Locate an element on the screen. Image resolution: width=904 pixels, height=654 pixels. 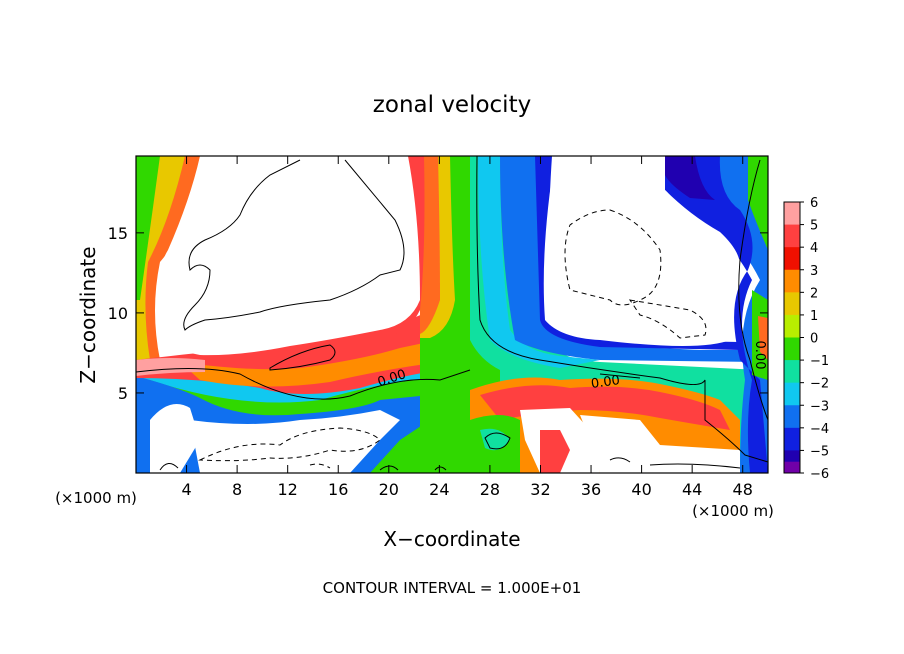
x-axis-label: X−coordinate is located at coordinates (451, 539).